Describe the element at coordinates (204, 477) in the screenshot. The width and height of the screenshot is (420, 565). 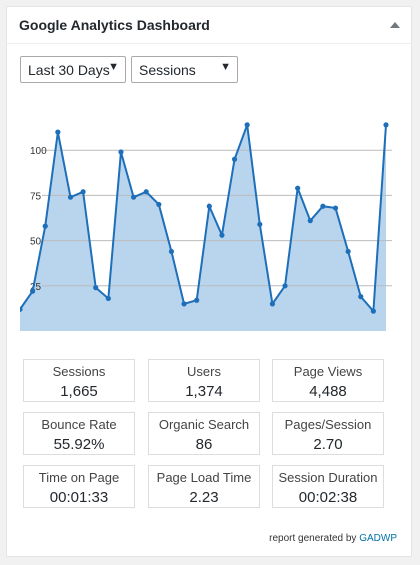
I see `stat-label: Page Load Time` at that location.